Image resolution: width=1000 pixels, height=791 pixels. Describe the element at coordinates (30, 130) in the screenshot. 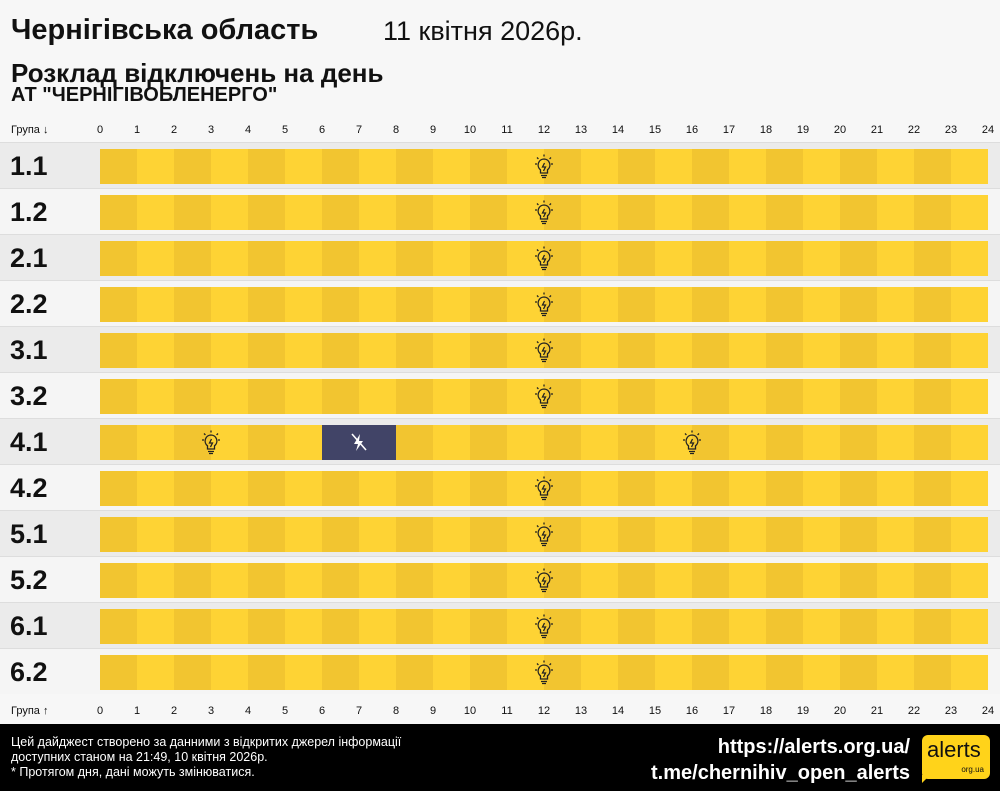

I see `group-axis-label: Група ↓` at that location.